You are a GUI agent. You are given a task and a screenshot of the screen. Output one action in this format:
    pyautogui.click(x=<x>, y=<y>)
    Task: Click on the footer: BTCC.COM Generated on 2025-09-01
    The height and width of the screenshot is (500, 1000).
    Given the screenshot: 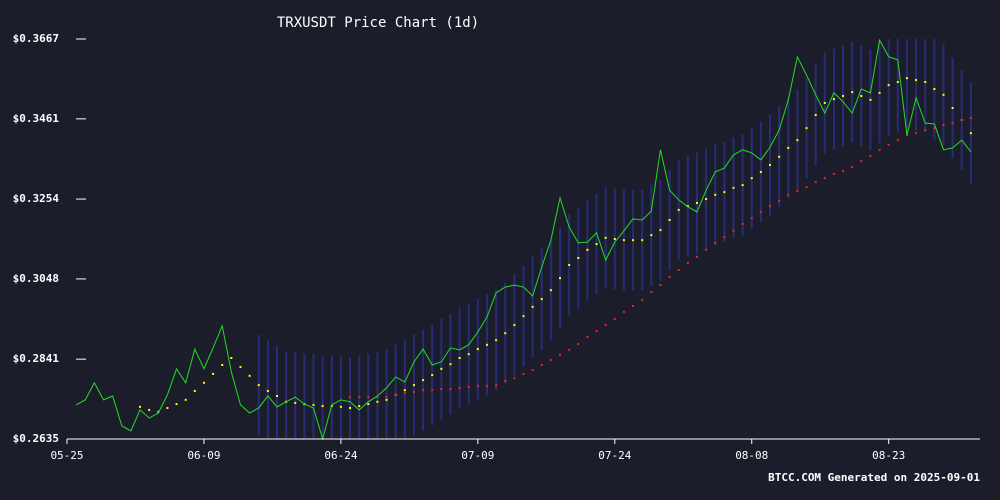 What is the action you would take?
    pyautogui.click(x=874, y=477)
    